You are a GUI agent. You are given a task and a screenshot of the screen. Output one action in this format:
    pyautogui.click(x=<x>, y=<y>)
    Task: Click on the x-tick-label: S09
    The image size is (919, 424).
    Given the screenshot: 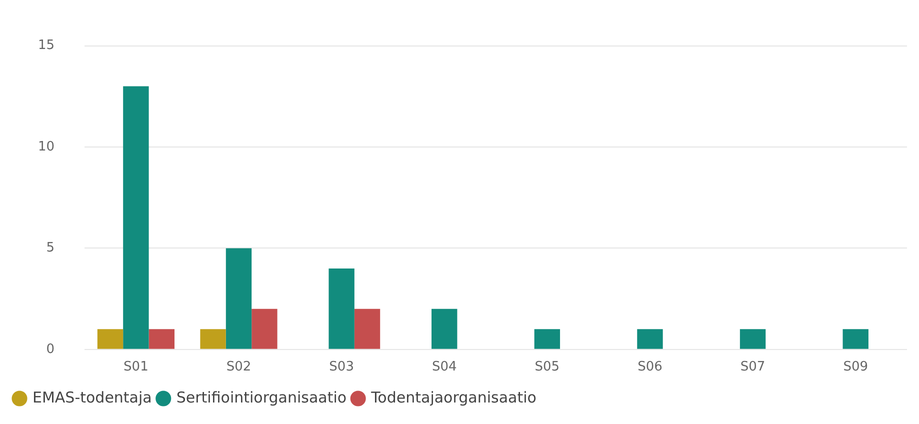 What is the action you would take?
    pyautogui.click(x=855, y=367)
    